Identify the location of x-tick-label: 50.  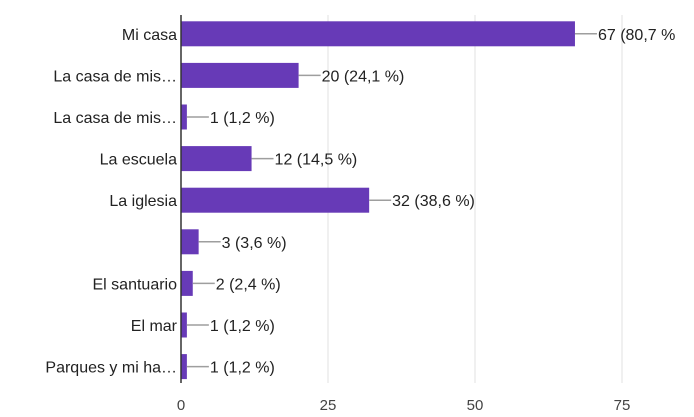
(475, 405).